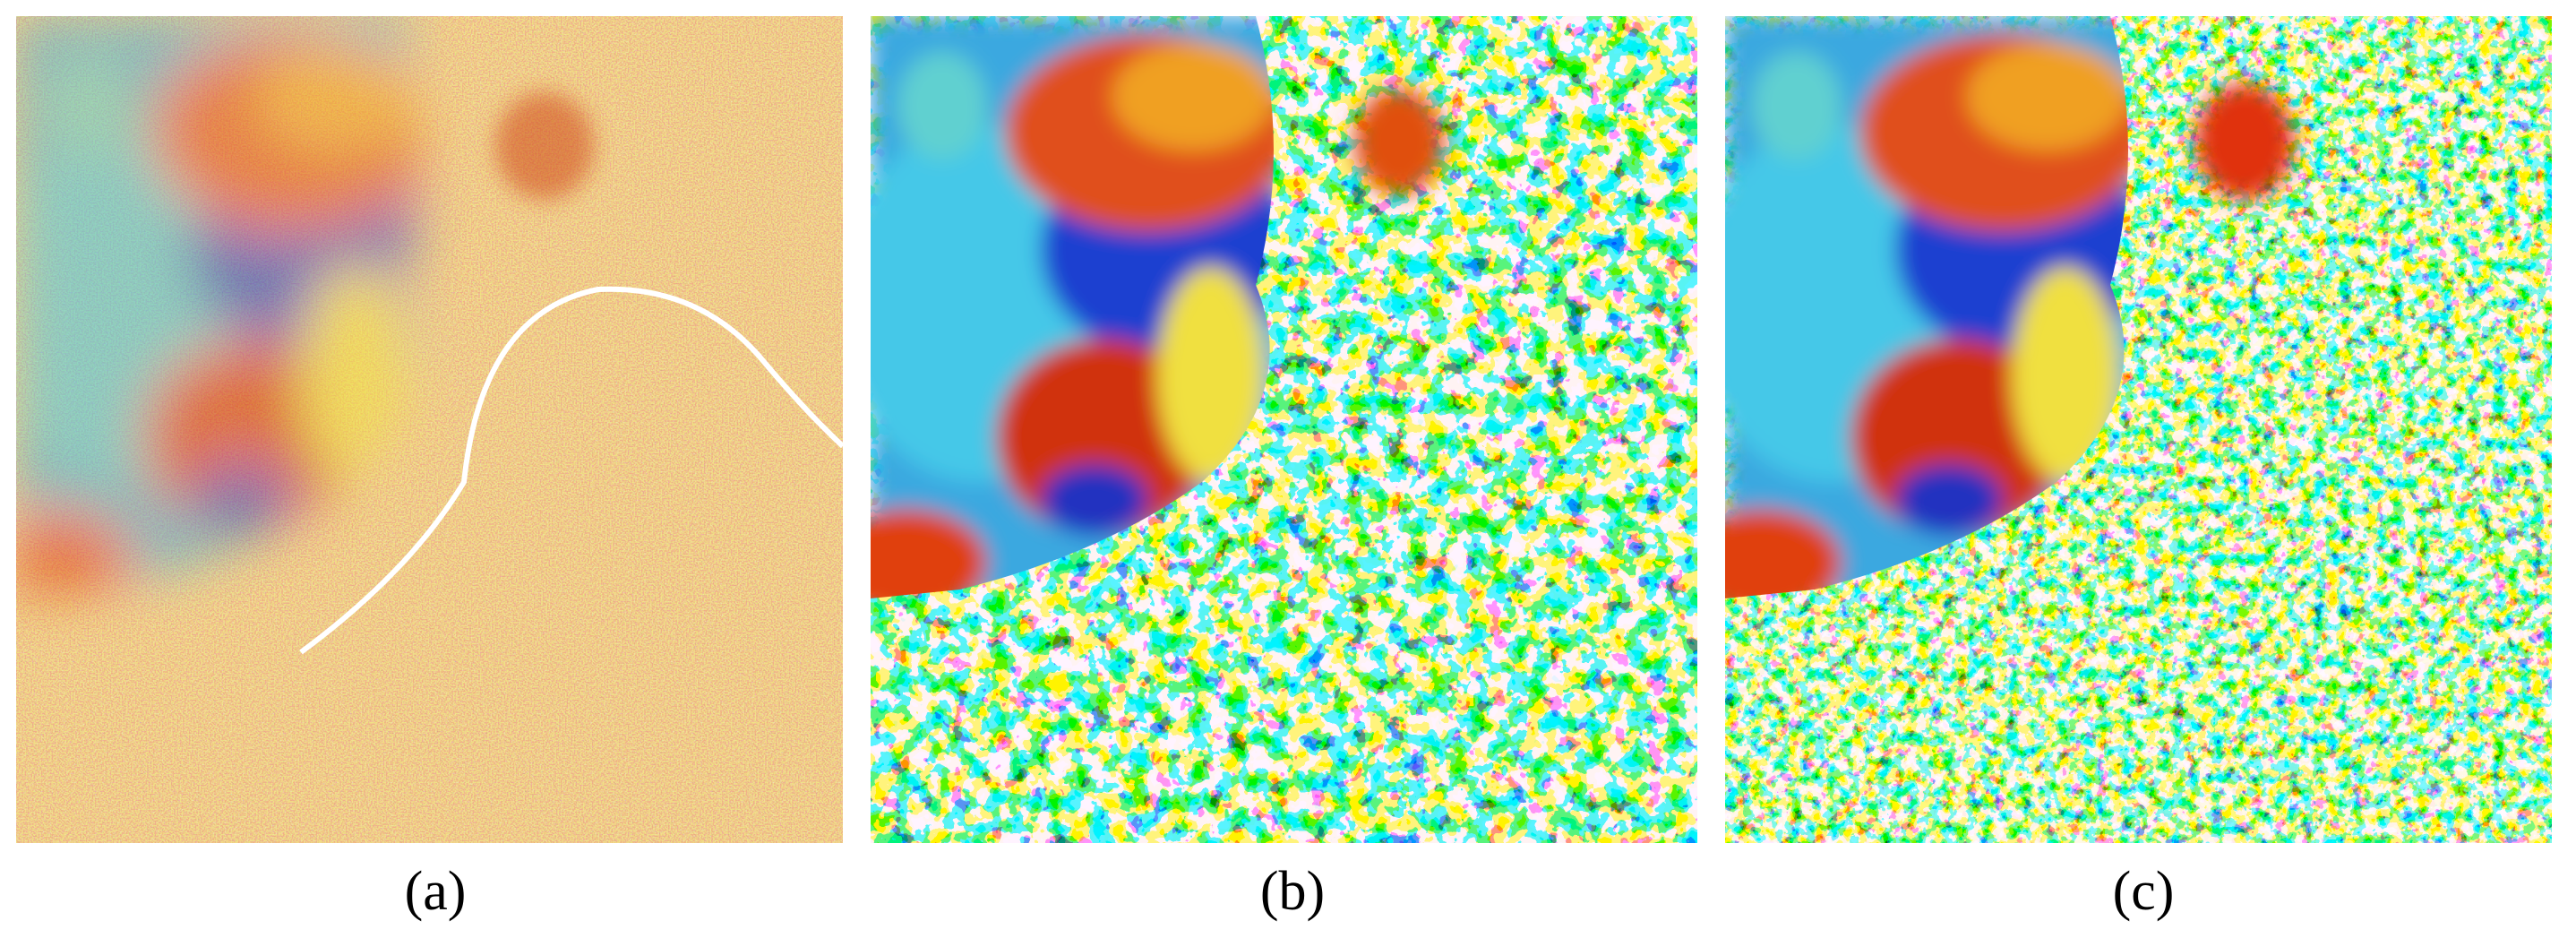 The image size is (2576, 938). Describe the element at coordinates (2144, 892) in the screenshot. I see `panel-label: (c)` at that location.